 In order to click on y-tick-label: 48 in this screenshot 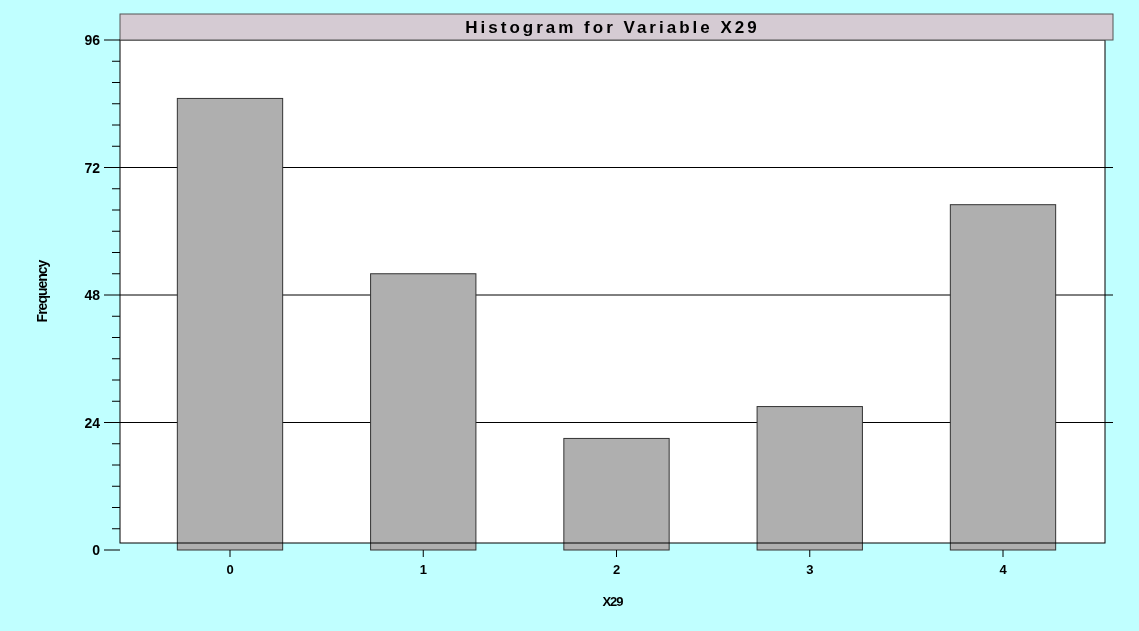, I will do `click(92, 295)`.